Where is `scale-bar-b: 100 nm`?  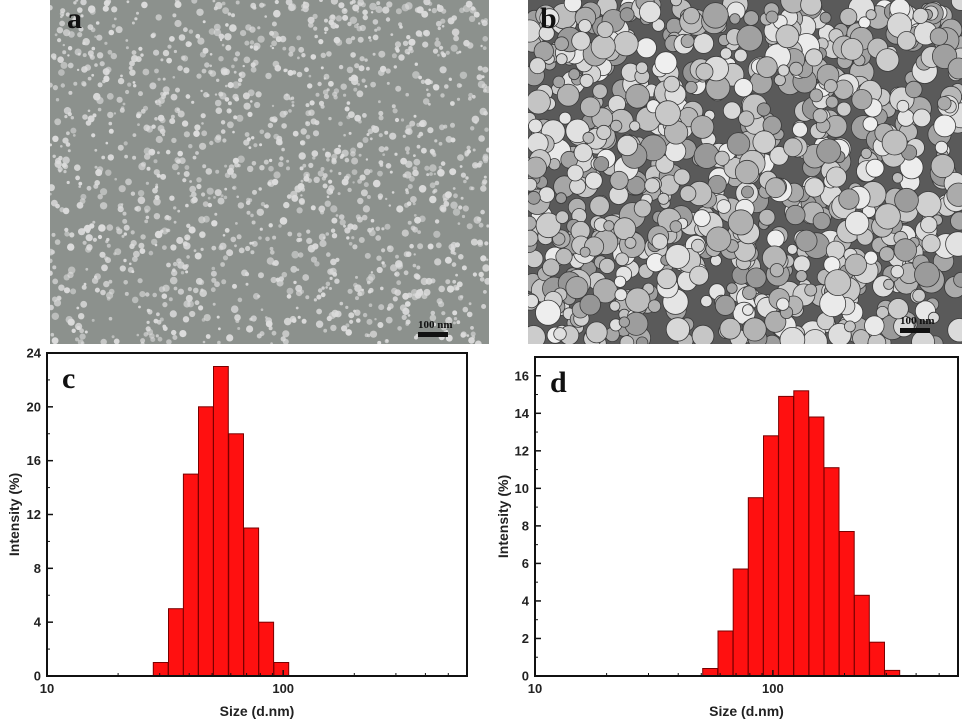 scale-bar-b: 100 nm is located at coordinates (917, 324).